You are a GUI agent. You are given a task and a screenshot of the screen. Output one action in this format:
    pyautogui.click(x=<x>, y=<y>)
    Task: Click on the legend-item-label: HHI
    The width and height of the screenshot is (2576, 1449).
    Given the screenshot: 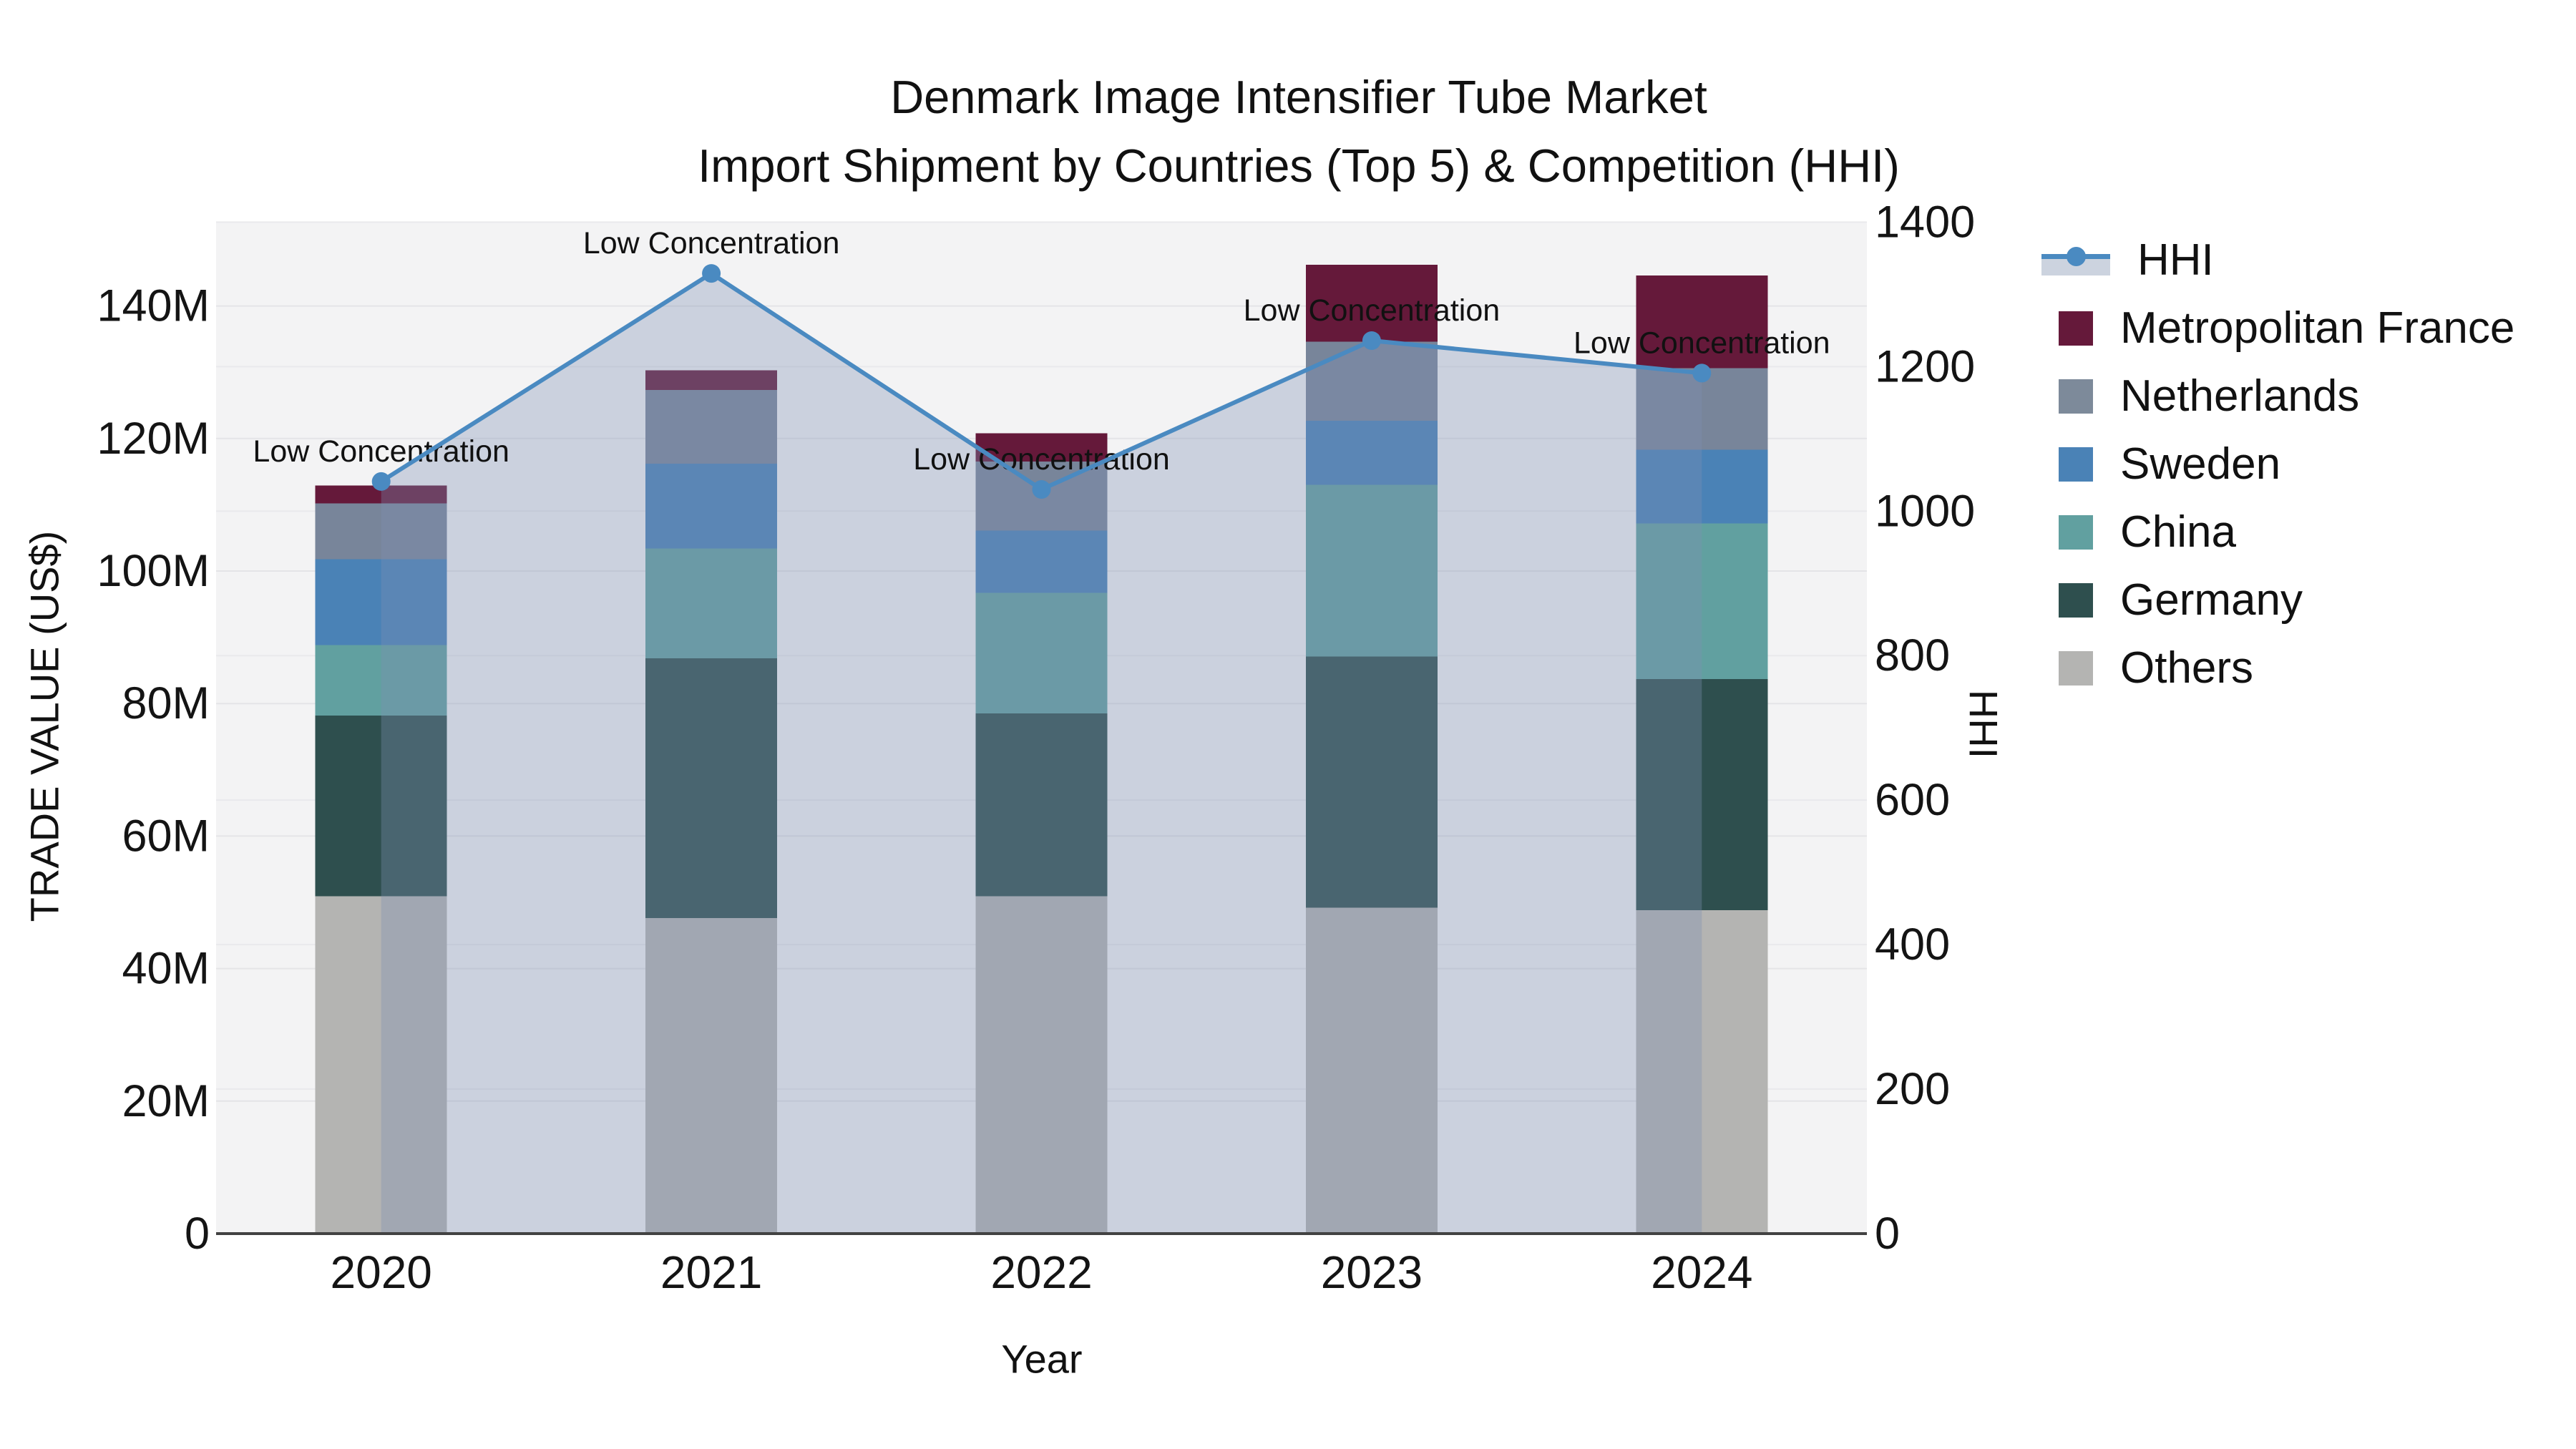 What is the action you would take?
    pyautogui.click(x=2175, y=260)
    